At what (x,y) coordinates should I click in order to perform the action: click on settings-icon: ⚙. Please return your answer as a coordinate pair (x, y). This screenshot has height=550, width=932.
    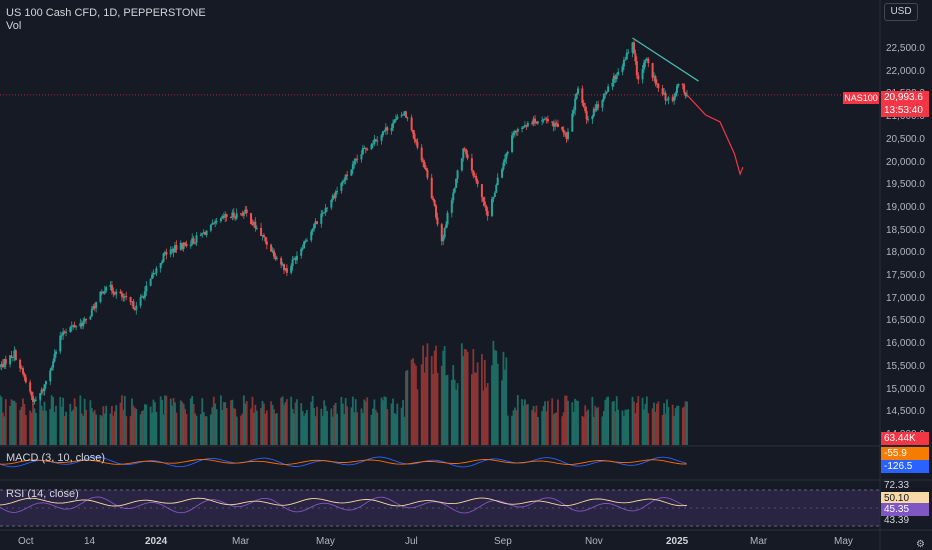
    Looking at the image, I should click on (920, 544).